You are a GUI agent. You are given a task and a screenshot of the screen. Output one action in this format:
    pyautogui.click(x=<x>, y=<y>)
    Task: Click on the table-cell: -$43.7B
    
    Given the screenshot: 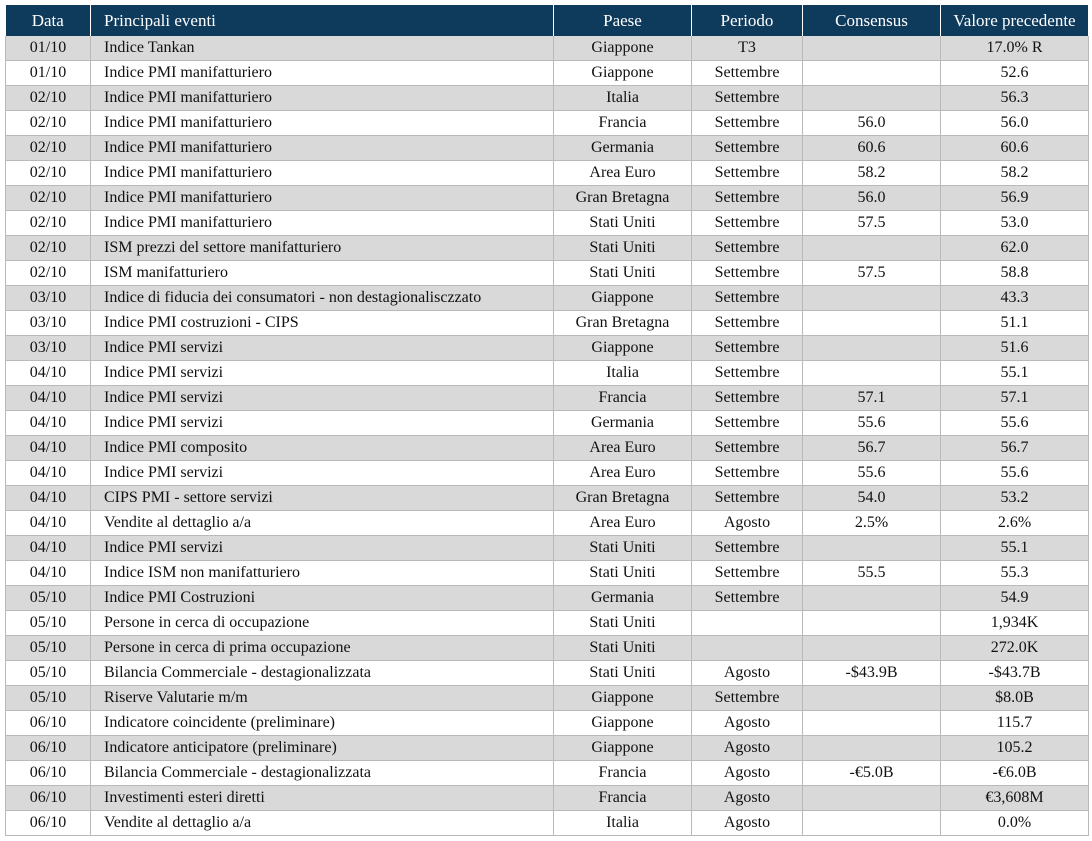 What is the action you would take?
    pyautogui.click(x=1014, y=673)
    